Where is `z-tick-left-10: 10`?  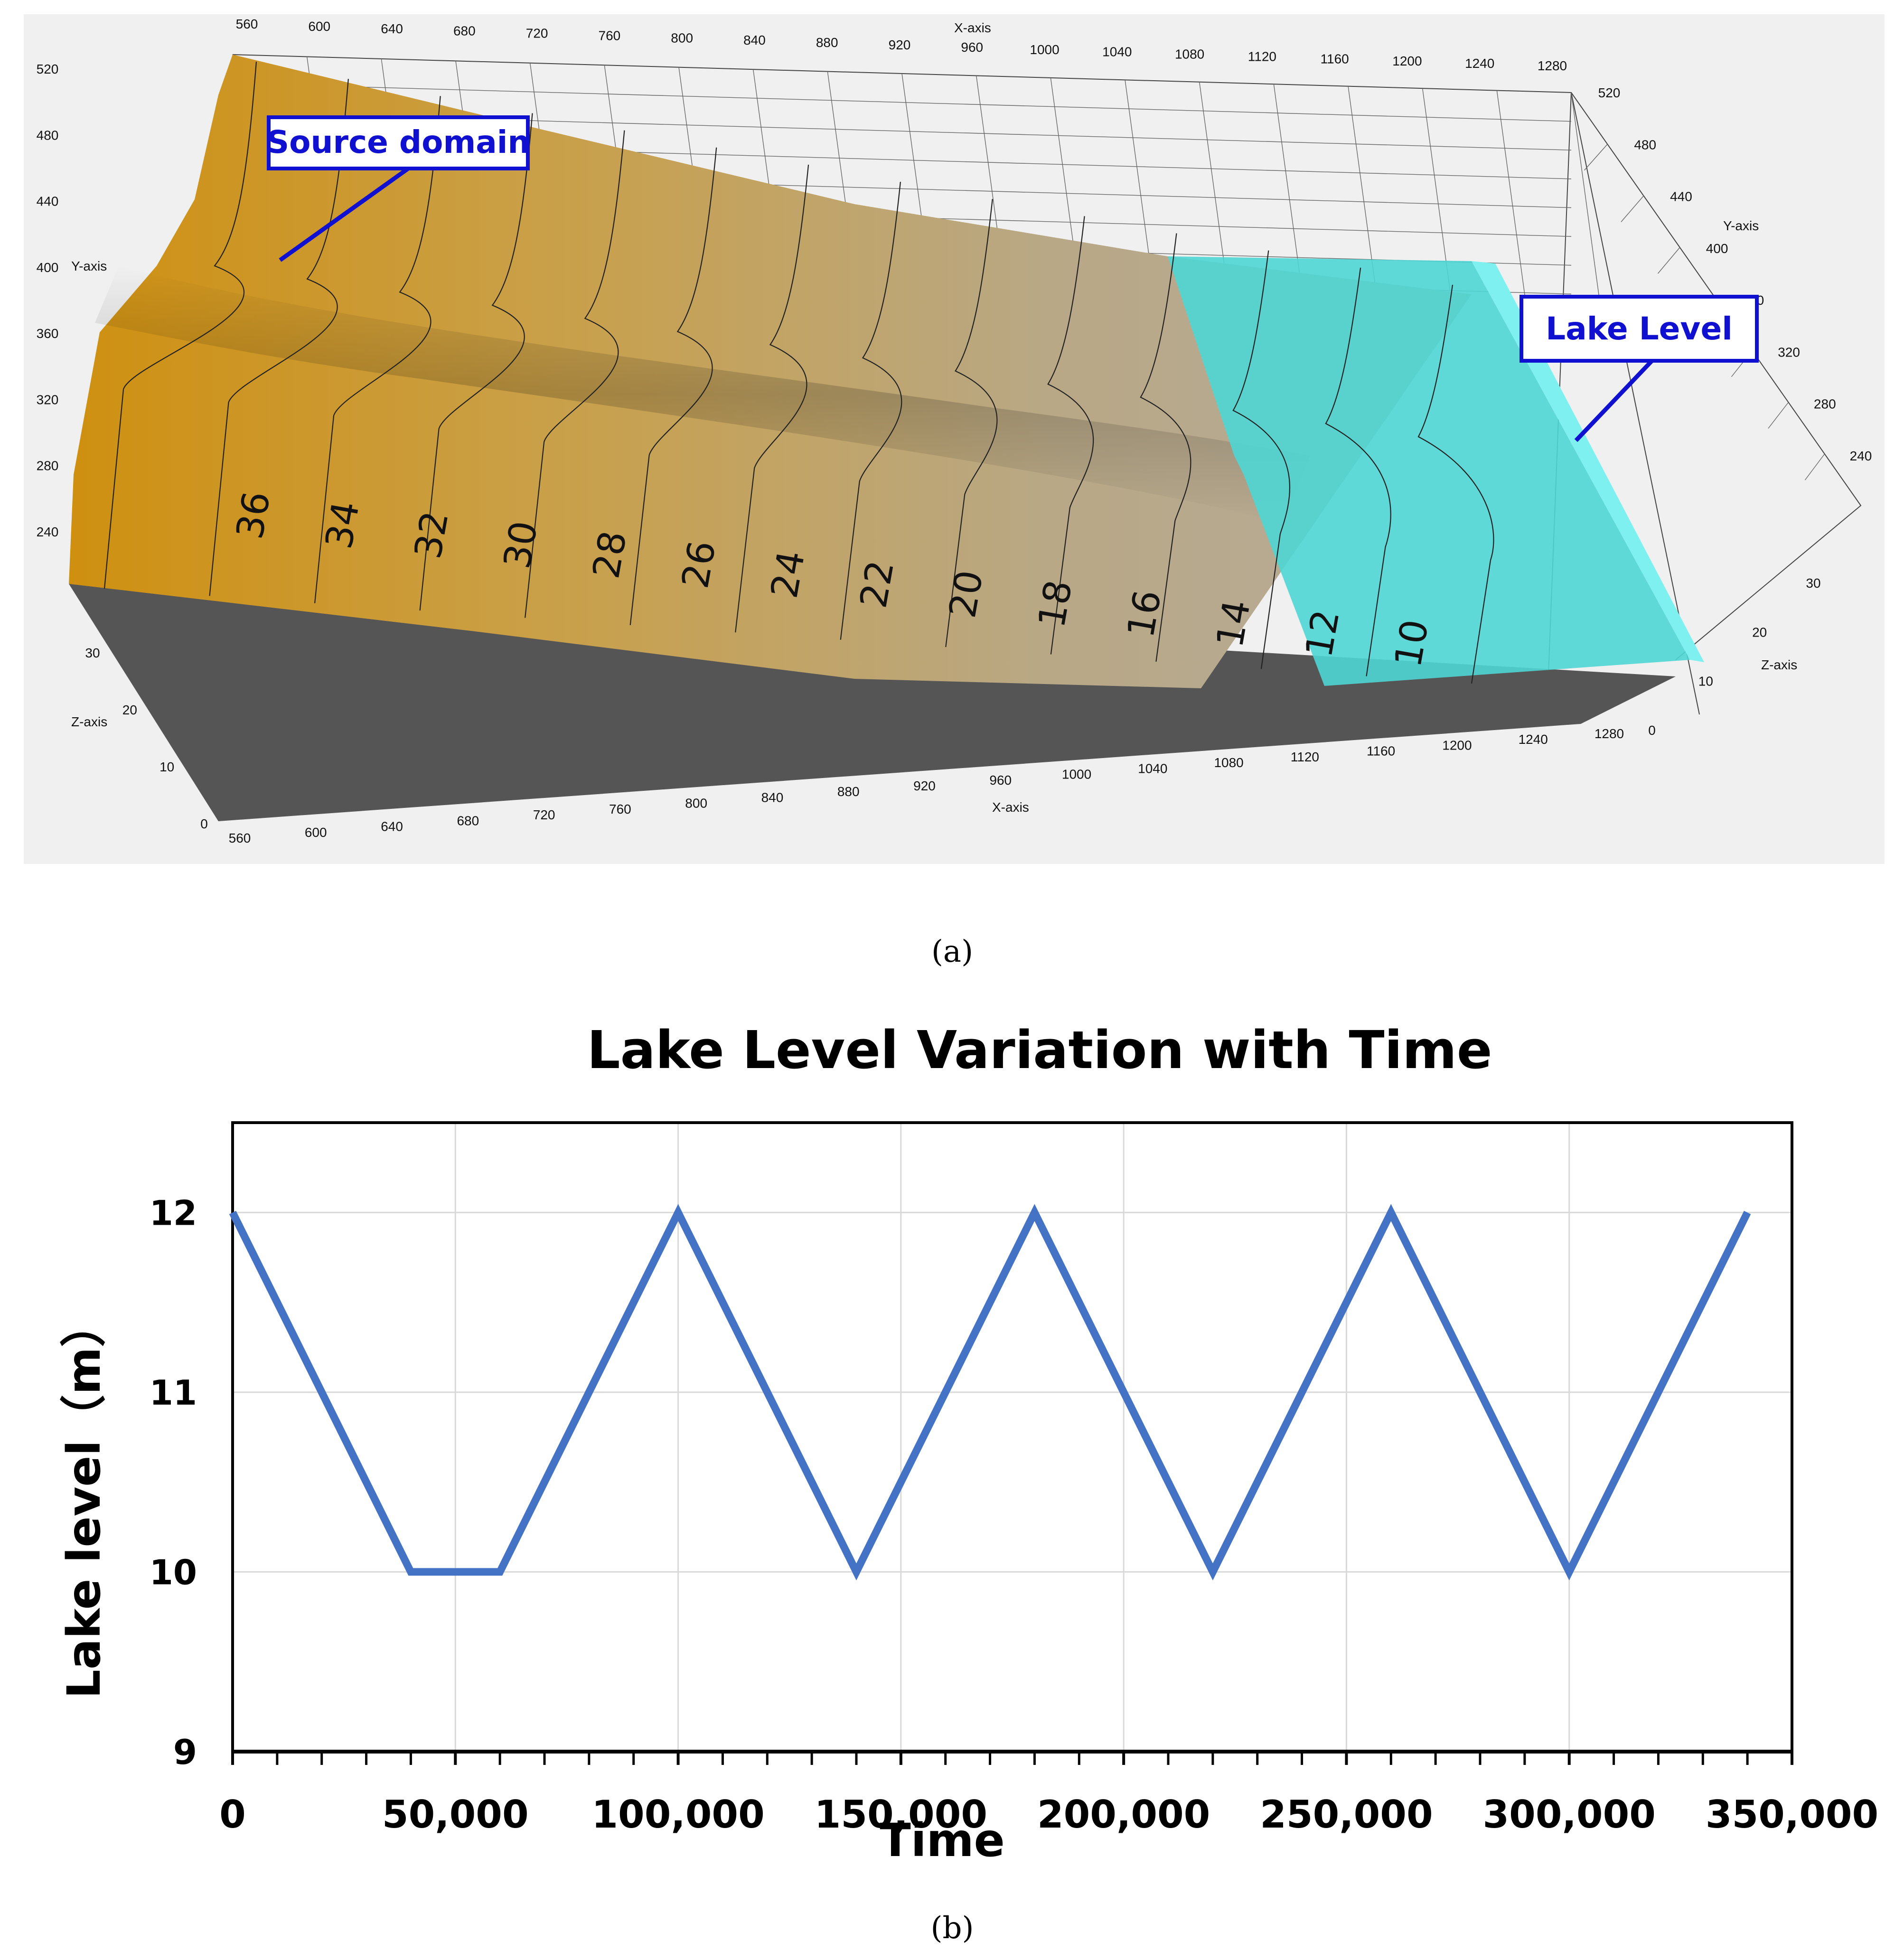 z-tick-left-10: 10 is located at coordinates (166, 767).